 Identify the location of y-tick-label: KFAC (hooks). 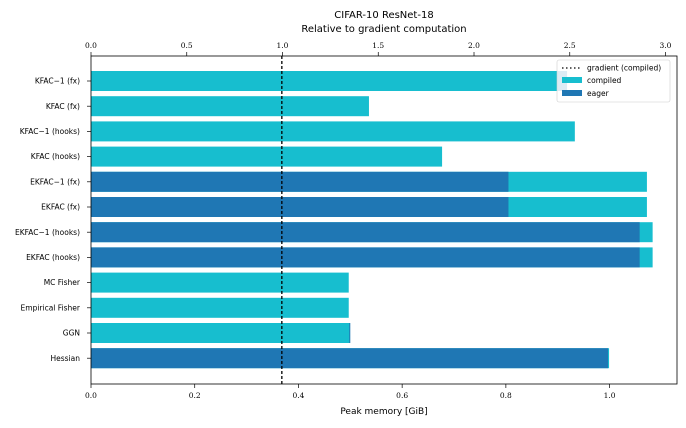
(55, 156).